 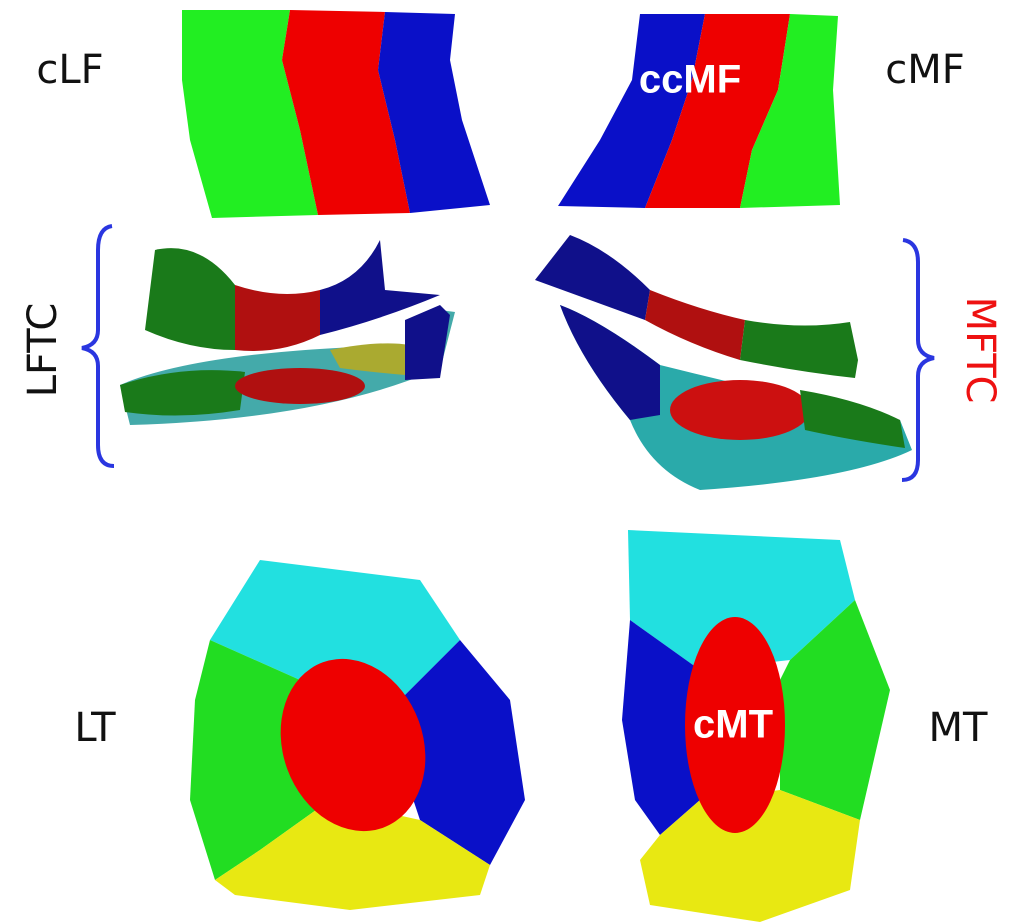 What do you see at coordinates (918, 360) in the screenshot?
I see `mftc-bracket` at bounding box center [918, 360].